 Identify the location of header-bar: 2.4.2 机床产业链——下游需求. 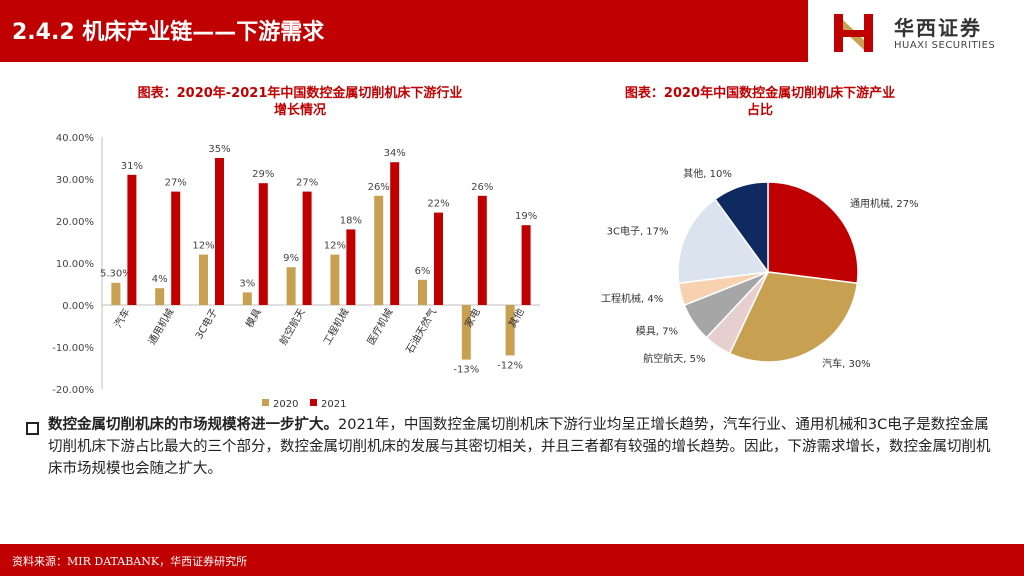
(404, 31).